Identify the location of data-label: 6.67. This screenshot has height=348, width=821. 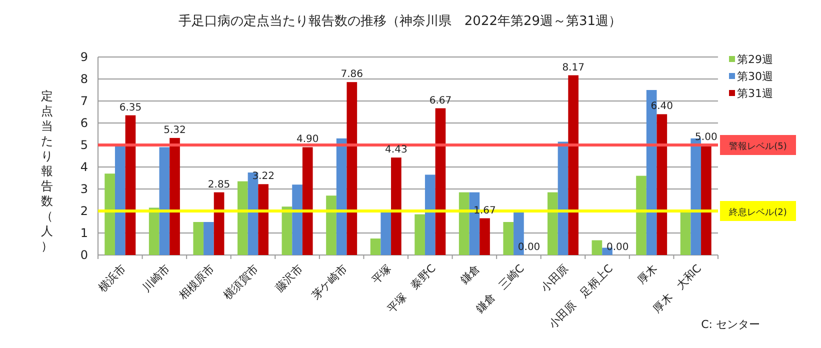
(440, 100).